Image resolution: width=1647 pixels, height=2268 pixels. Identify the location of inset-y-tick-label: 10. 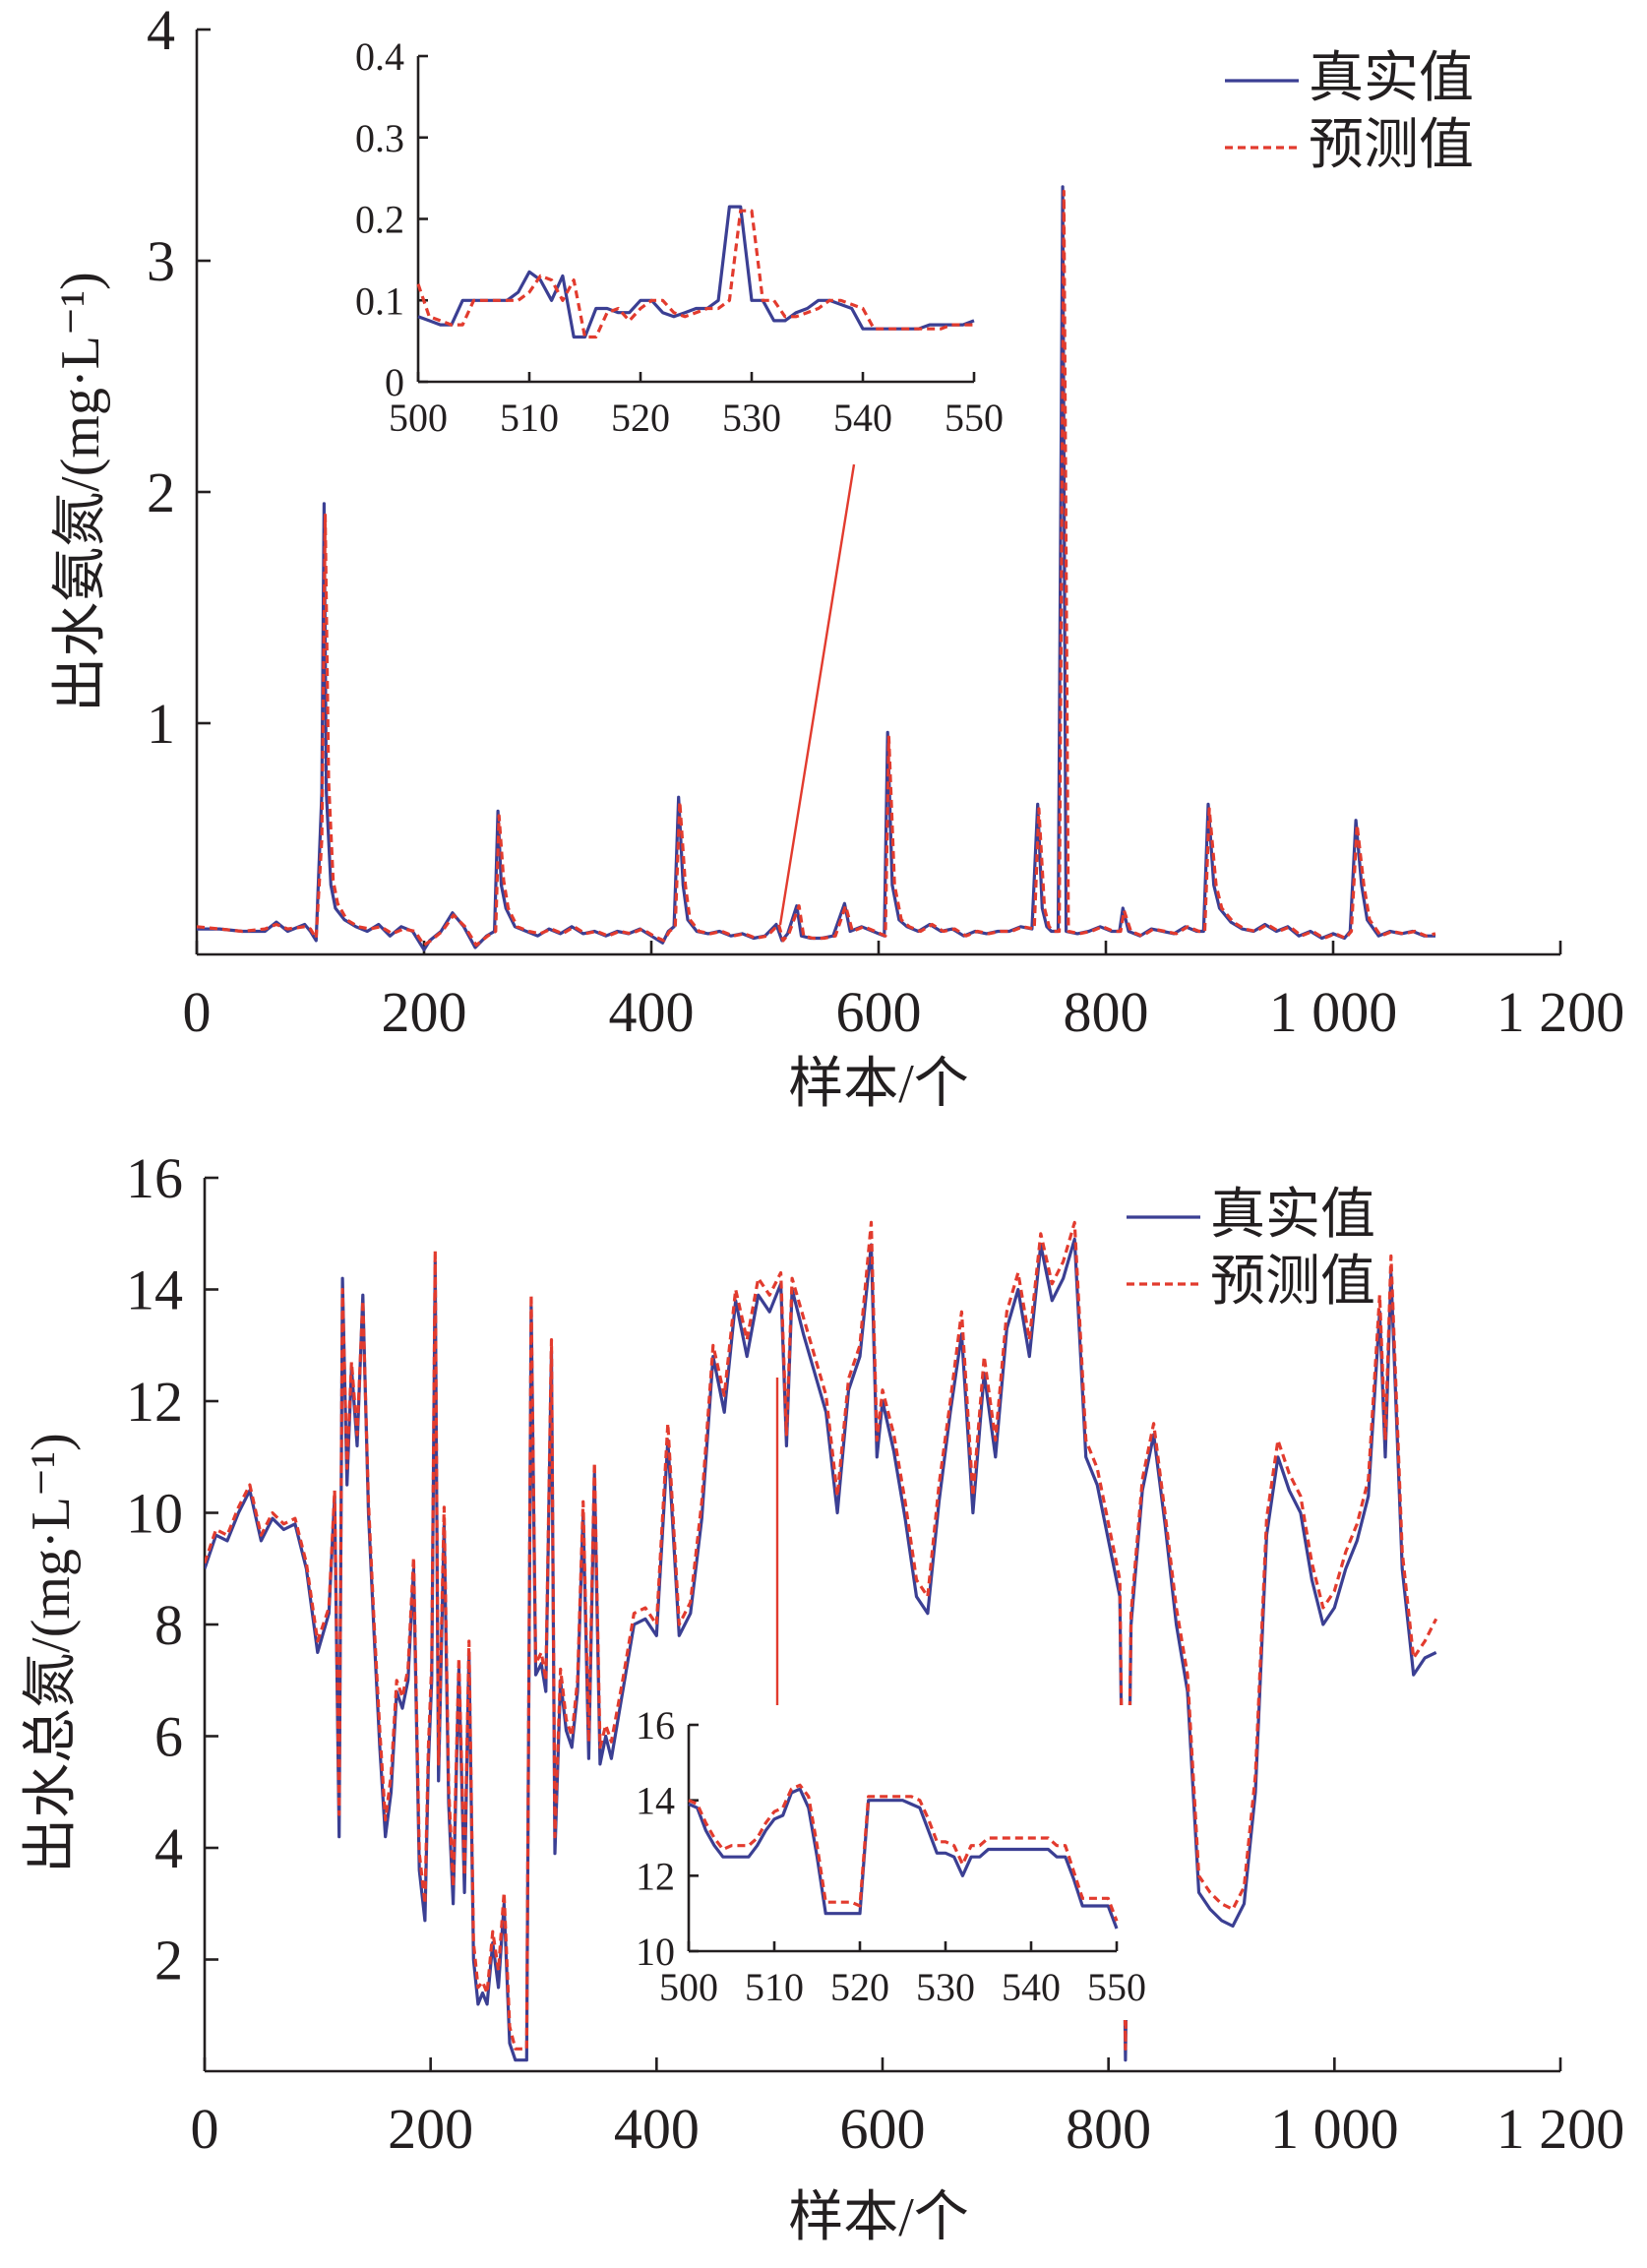
(656, 1952).